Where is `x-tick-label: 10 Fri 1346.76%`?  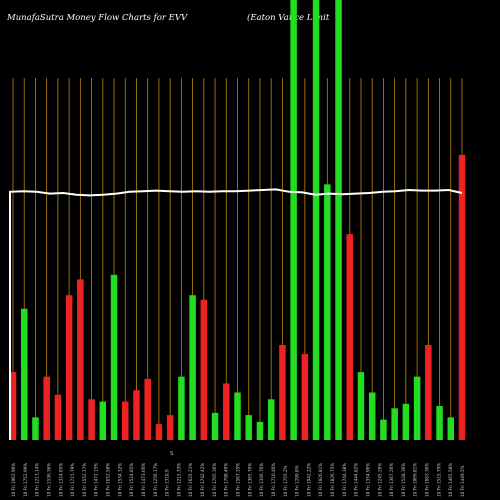
x-tick-label: 10 Fri 1346.76% is located at coordinates (261, 480).